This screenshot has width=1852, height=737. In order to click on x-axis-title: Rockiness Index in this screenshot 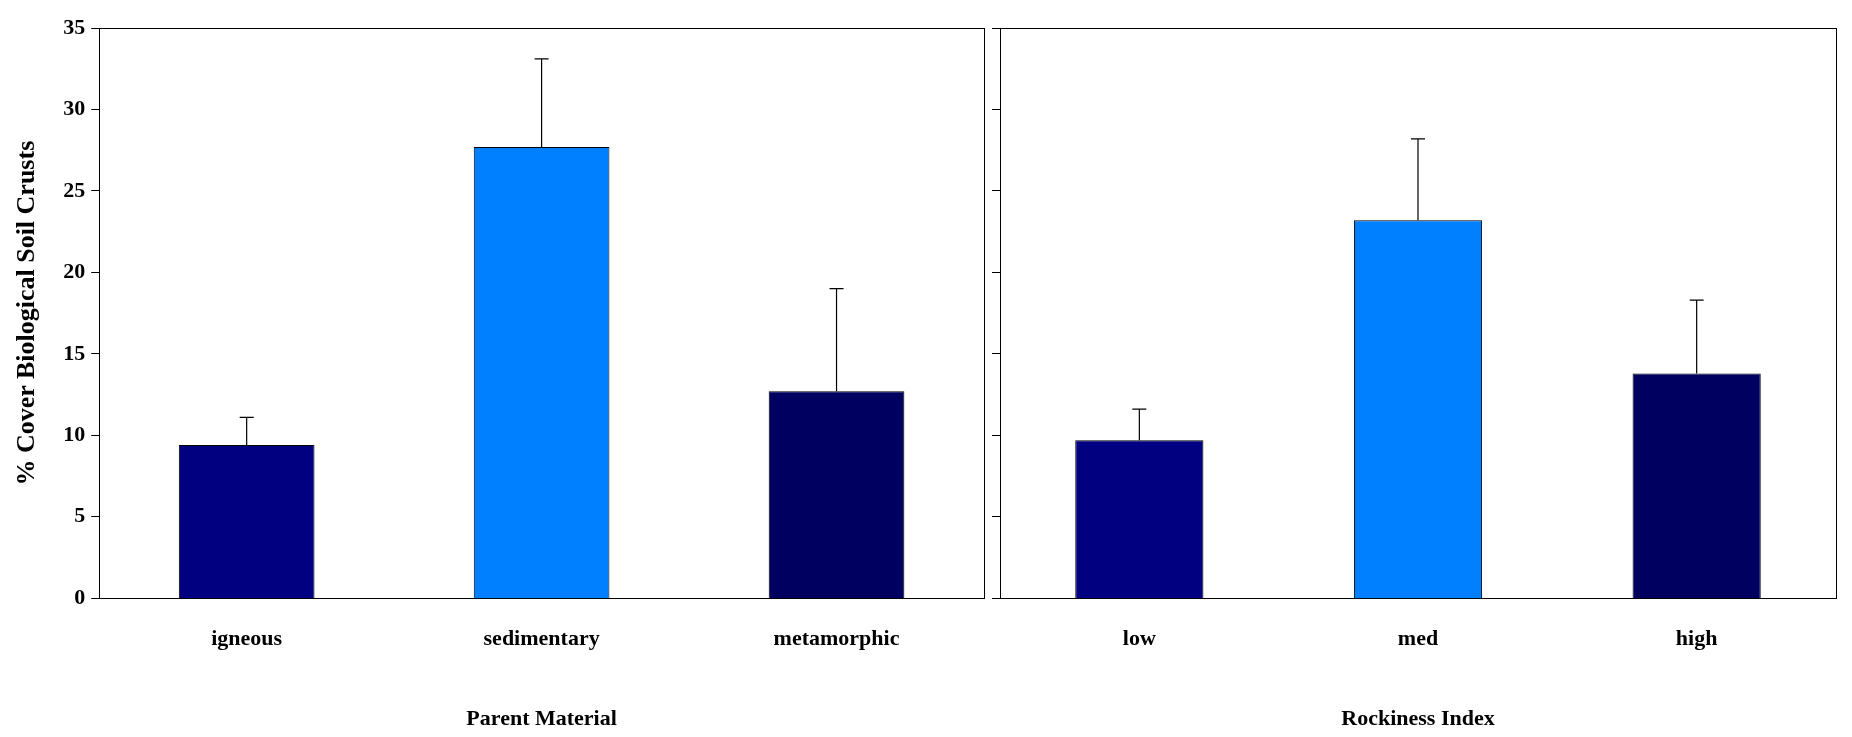, I will do `click(1418, 718)`.